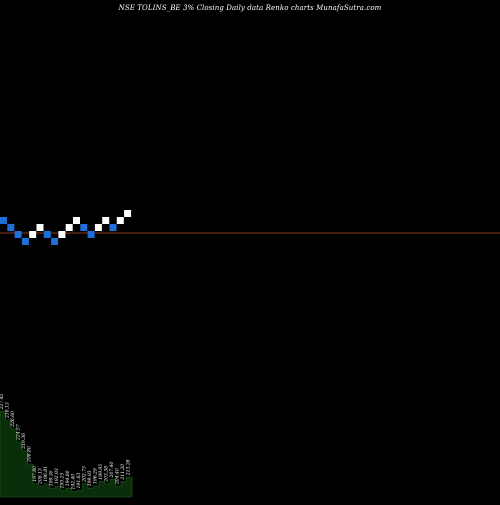 This screenshot has height=505, width=500. Describe the element at coordinates (8, 410) in the screenshot. I see `volume-label: 218.13` at that location.